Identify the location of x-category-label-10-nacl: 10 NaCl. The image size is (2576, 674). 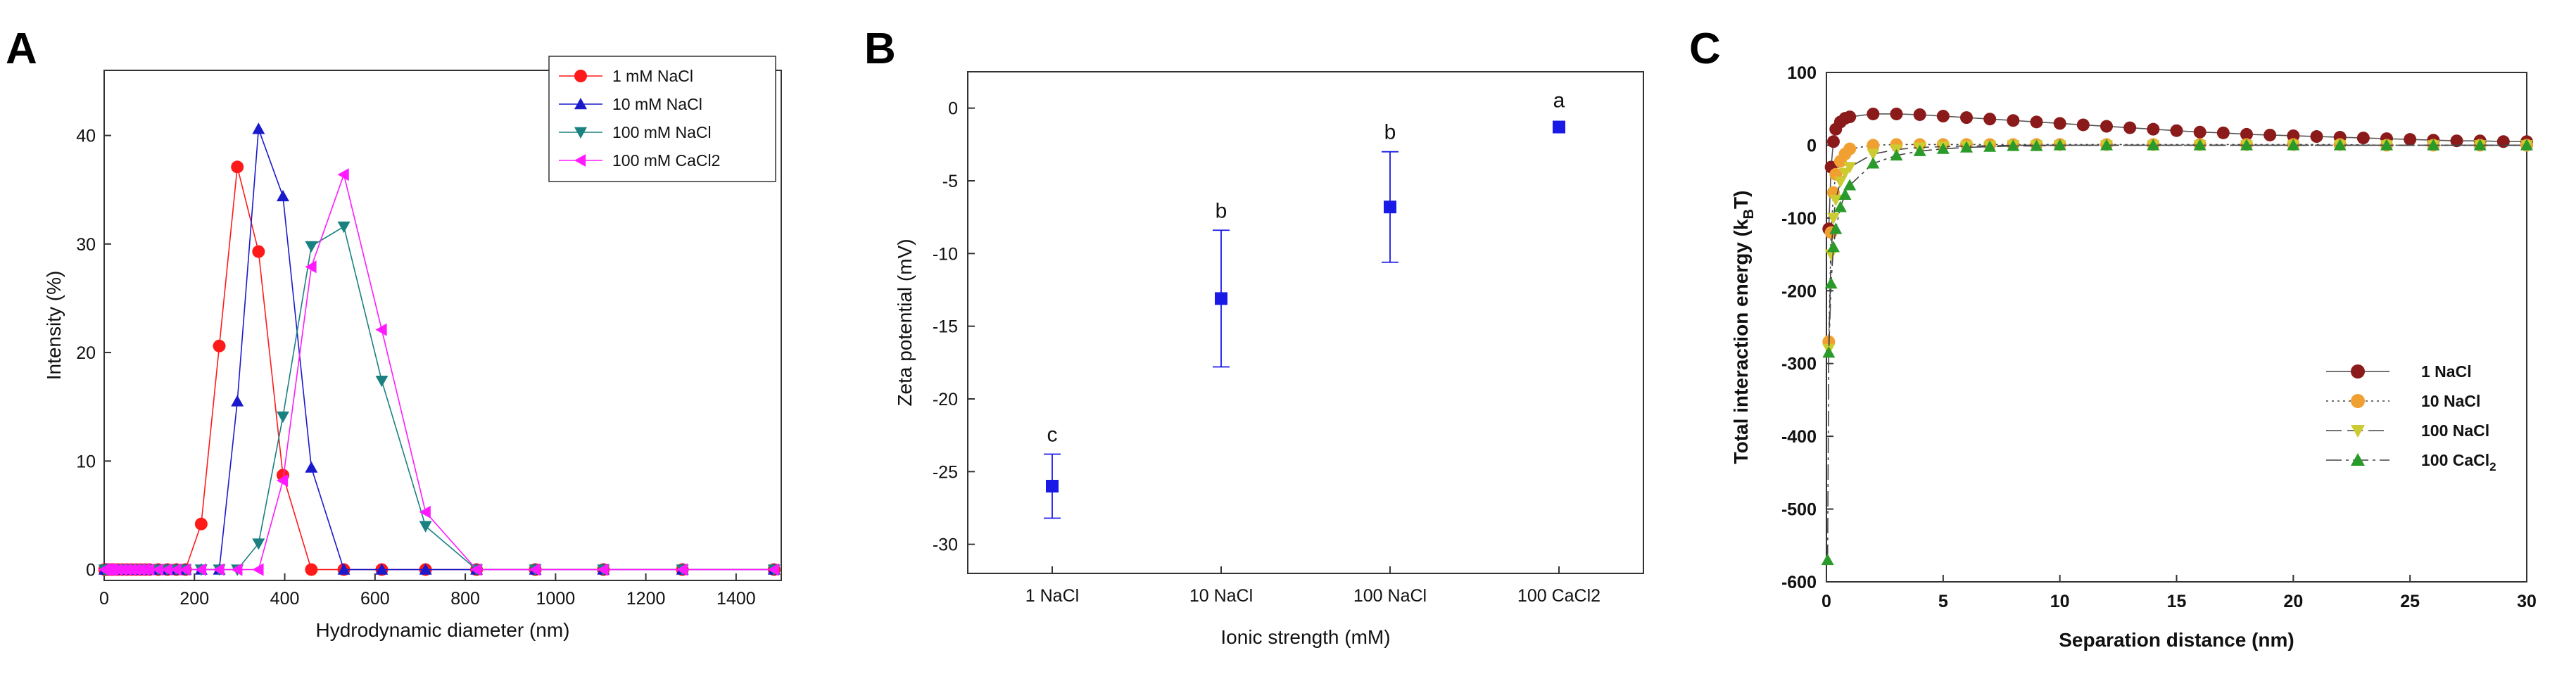
(1221, 596).